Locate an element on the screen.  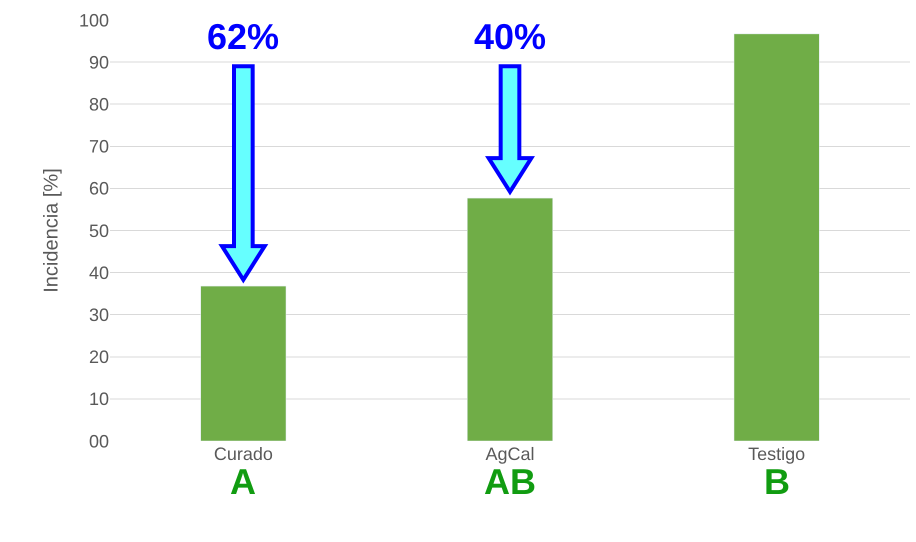
annotation: 40% is located at coordinates (510, 36).